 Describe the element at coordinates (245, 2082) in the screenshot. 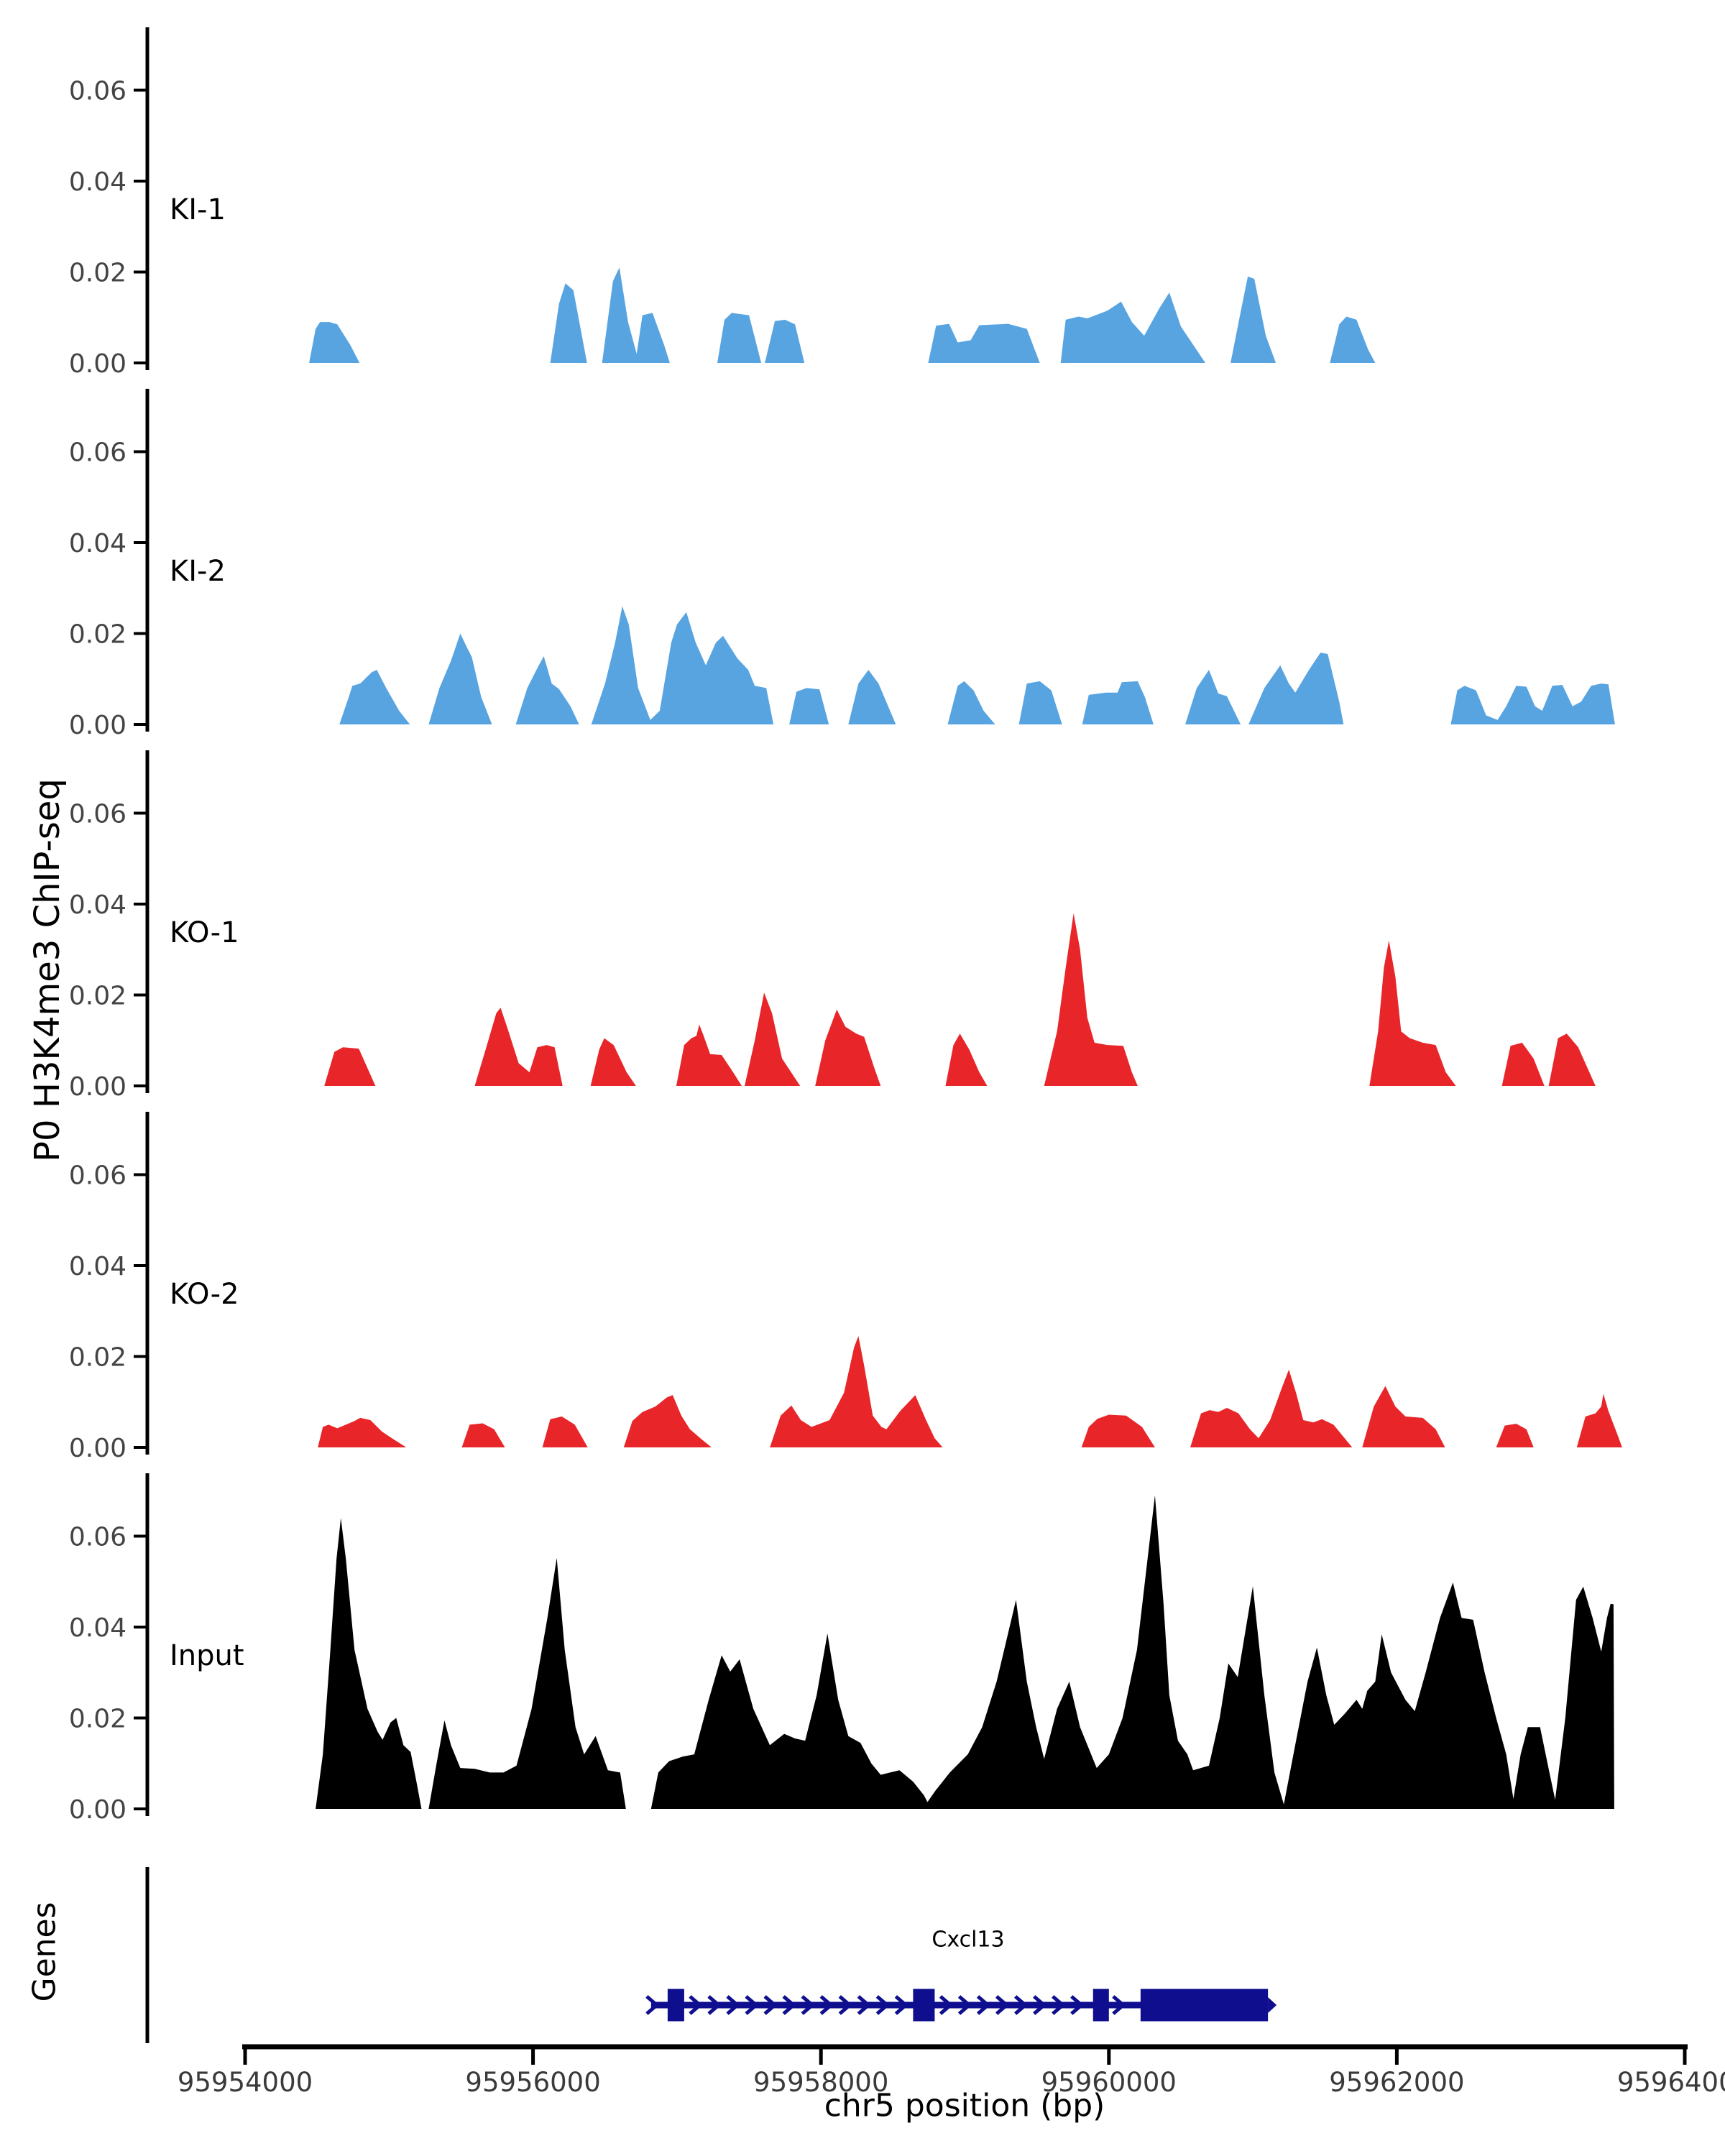

I see `x-tick-label: 95954000` at that location.